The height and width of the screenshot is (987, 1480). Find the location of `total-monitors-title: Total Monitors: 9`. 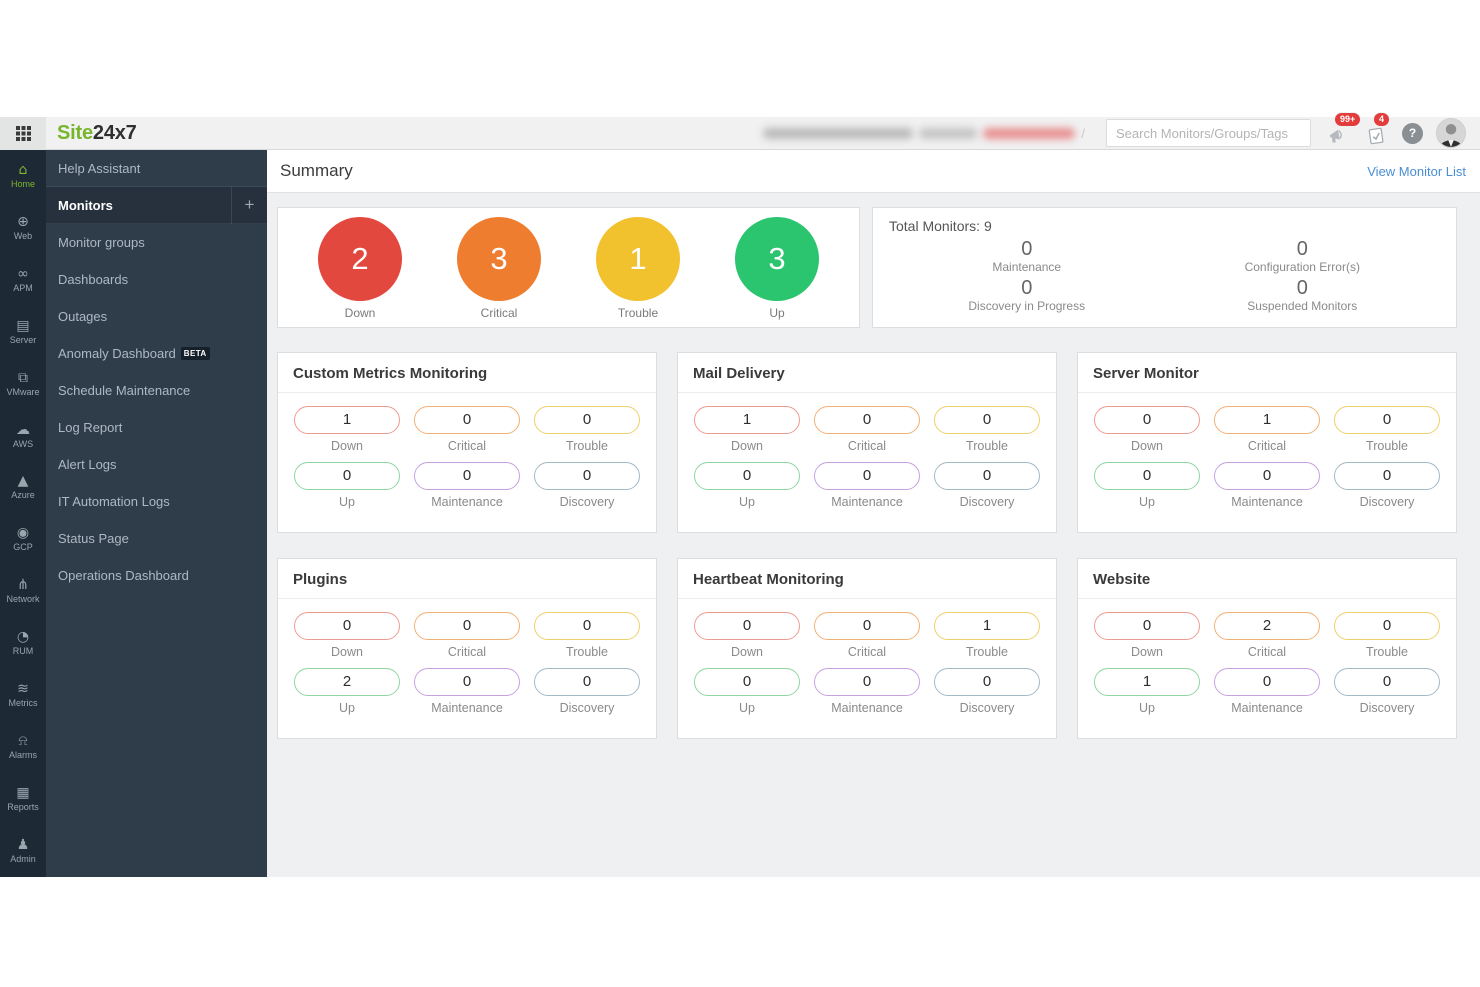

total-monitors-title: Total Monitors: 9 is located at coordinates (940, 226).